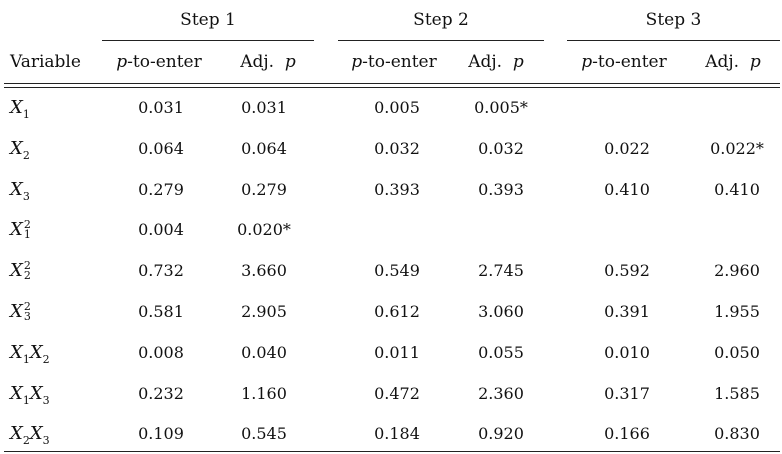 The height and width of the screenshot is (454, 782). Describe the element at coordinates (501, 352) in the screenshot. I see `table-cell: 0.055` at that location.